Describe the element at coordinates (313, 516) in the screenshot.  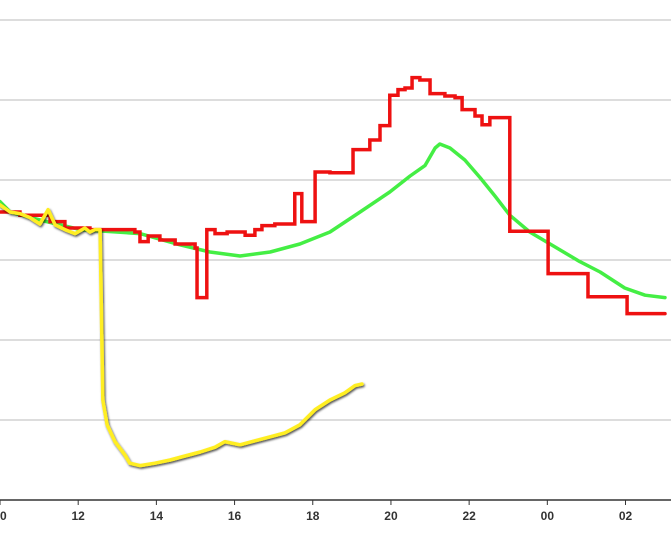
I see `x-tick-label: 18` at that location.